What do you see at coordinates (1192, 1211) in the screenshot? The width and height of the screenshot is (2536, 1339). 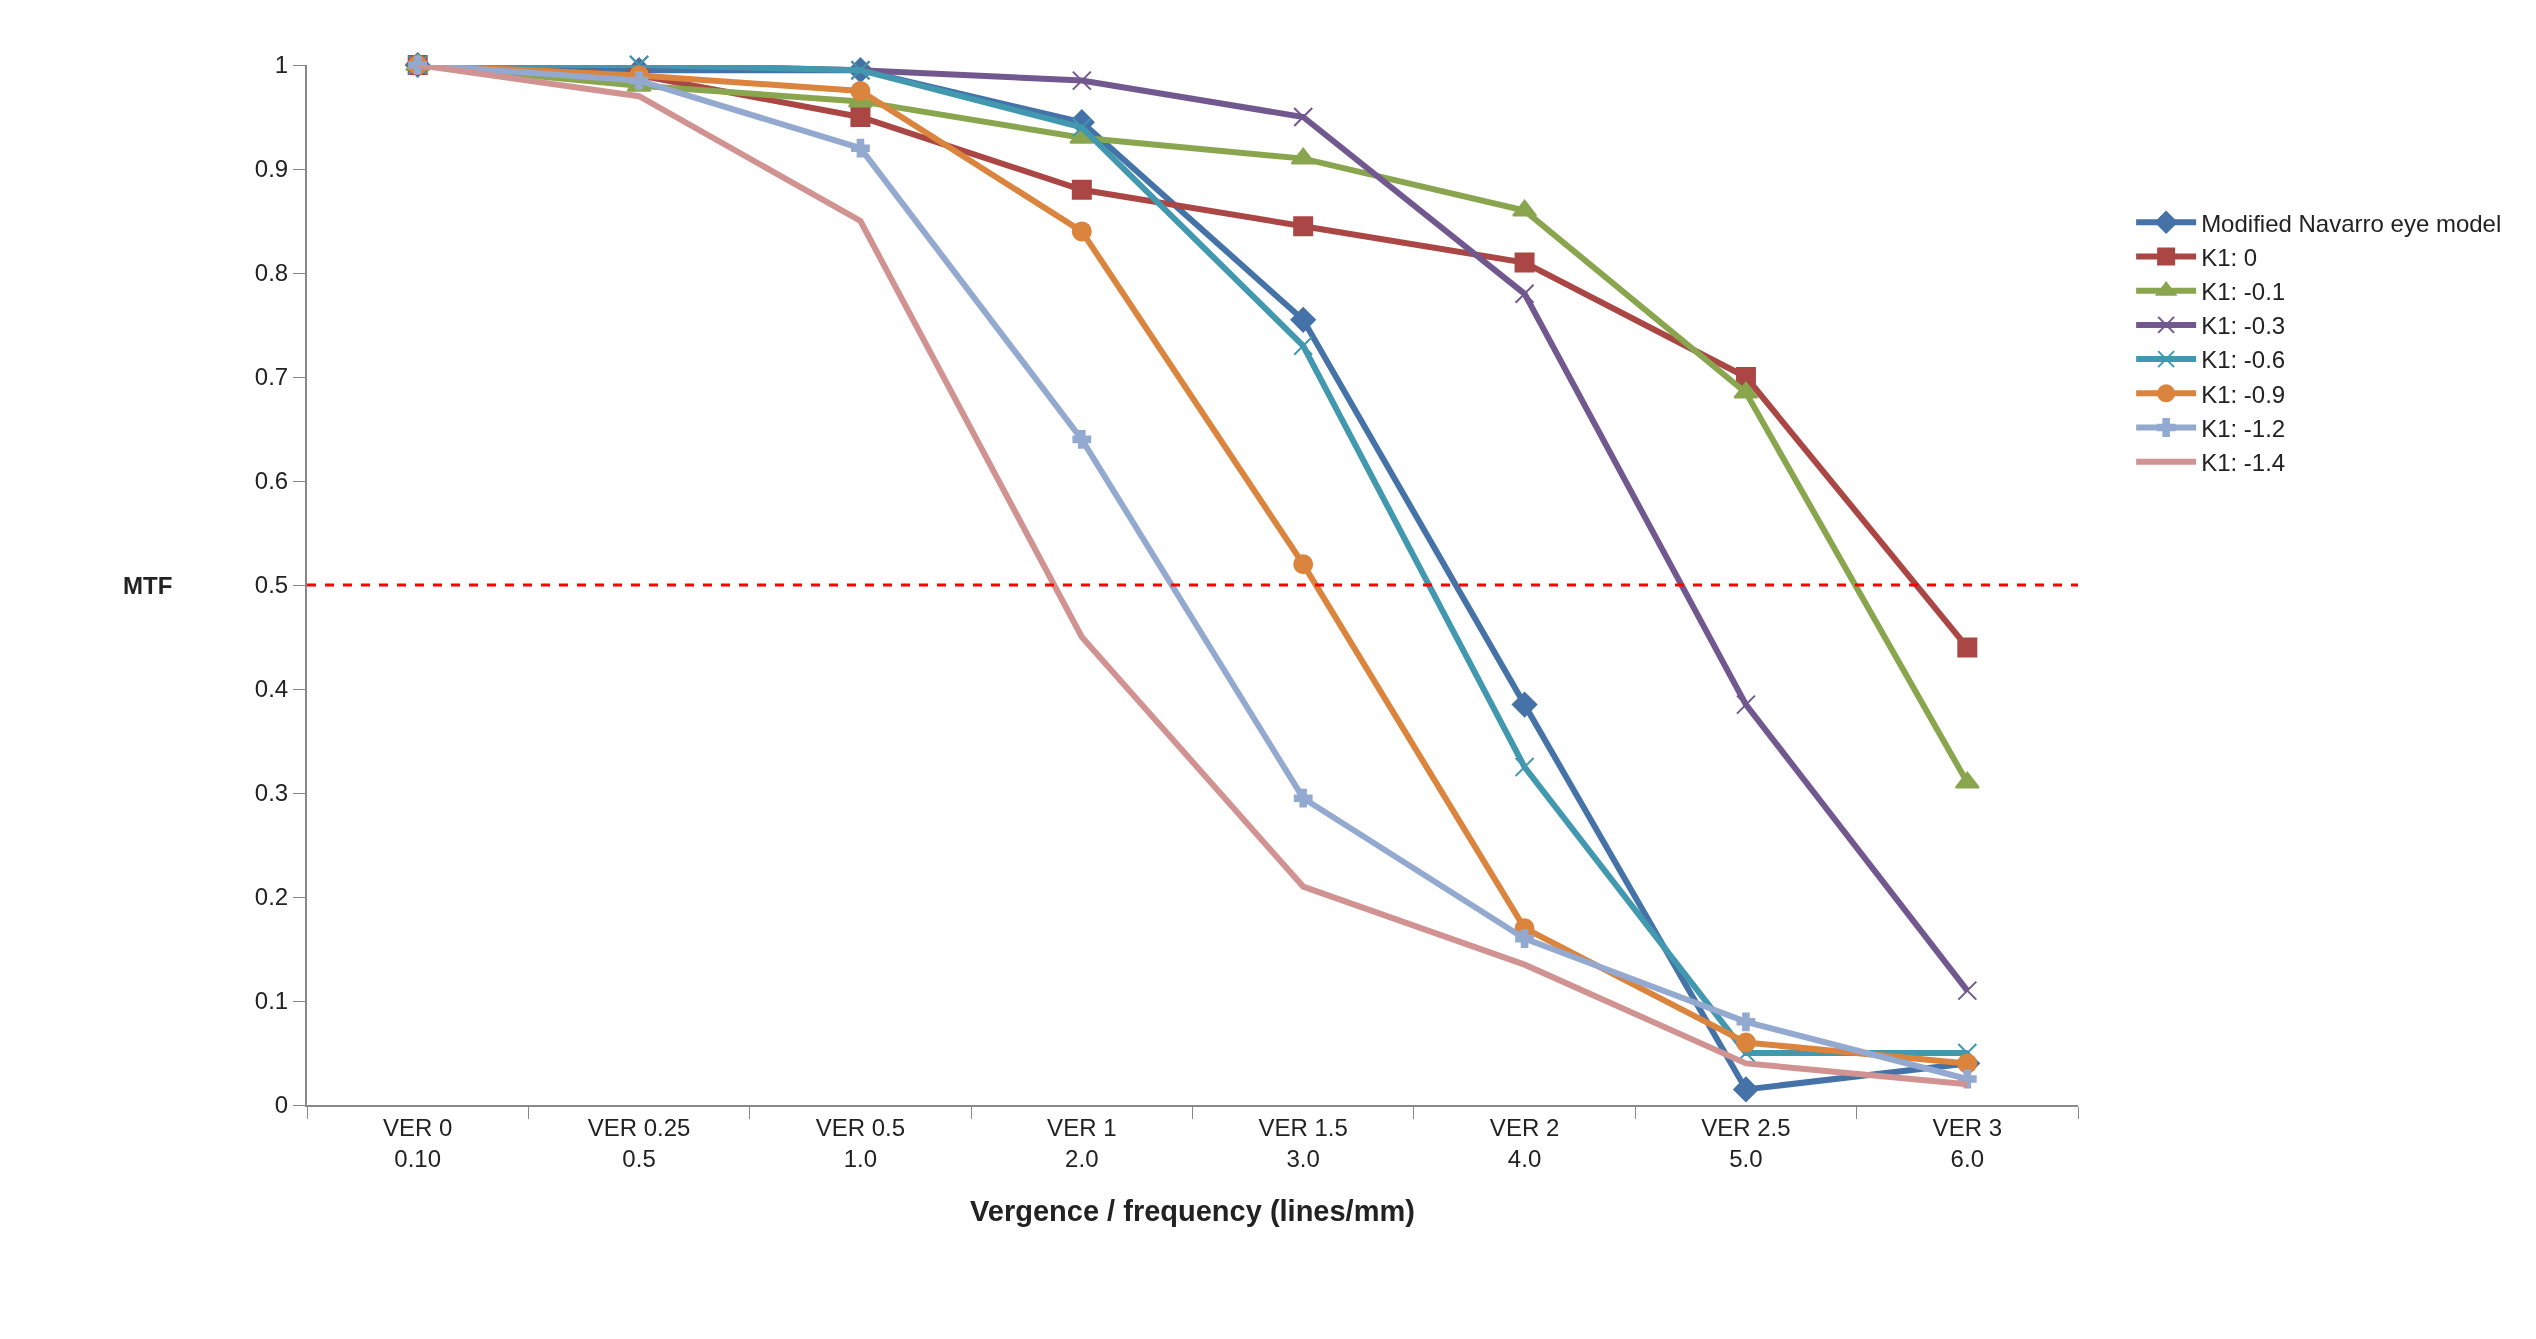 I see `x-axis-title: Vergence / frequency (lines/mm)` at bounding box center [1192, 1211].